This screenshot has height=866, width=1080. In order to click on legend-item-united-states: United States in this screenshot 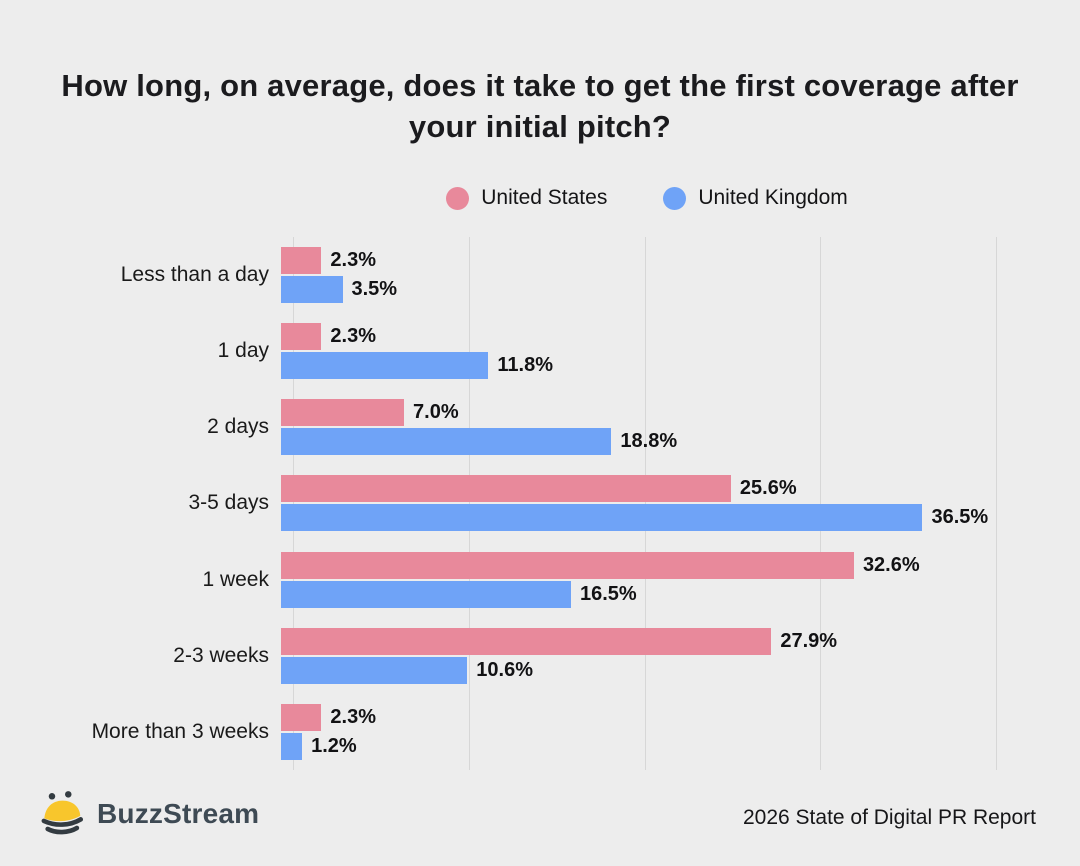, I will do `click(526, 198)`.